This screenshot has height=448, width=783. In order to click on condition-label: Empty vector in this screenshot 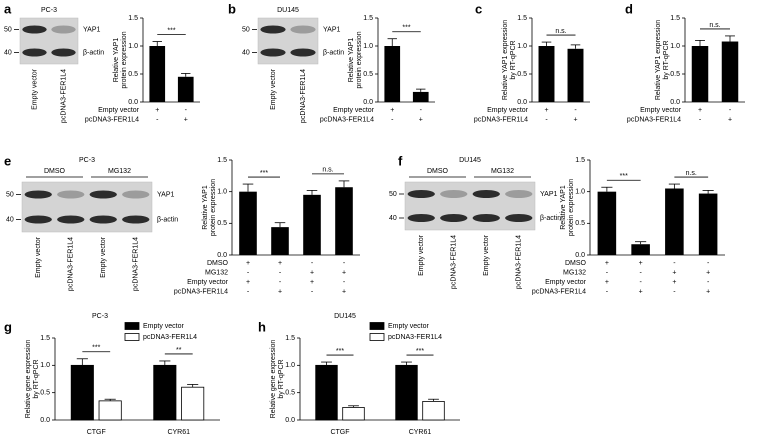, I will do `click(508, 110)`.